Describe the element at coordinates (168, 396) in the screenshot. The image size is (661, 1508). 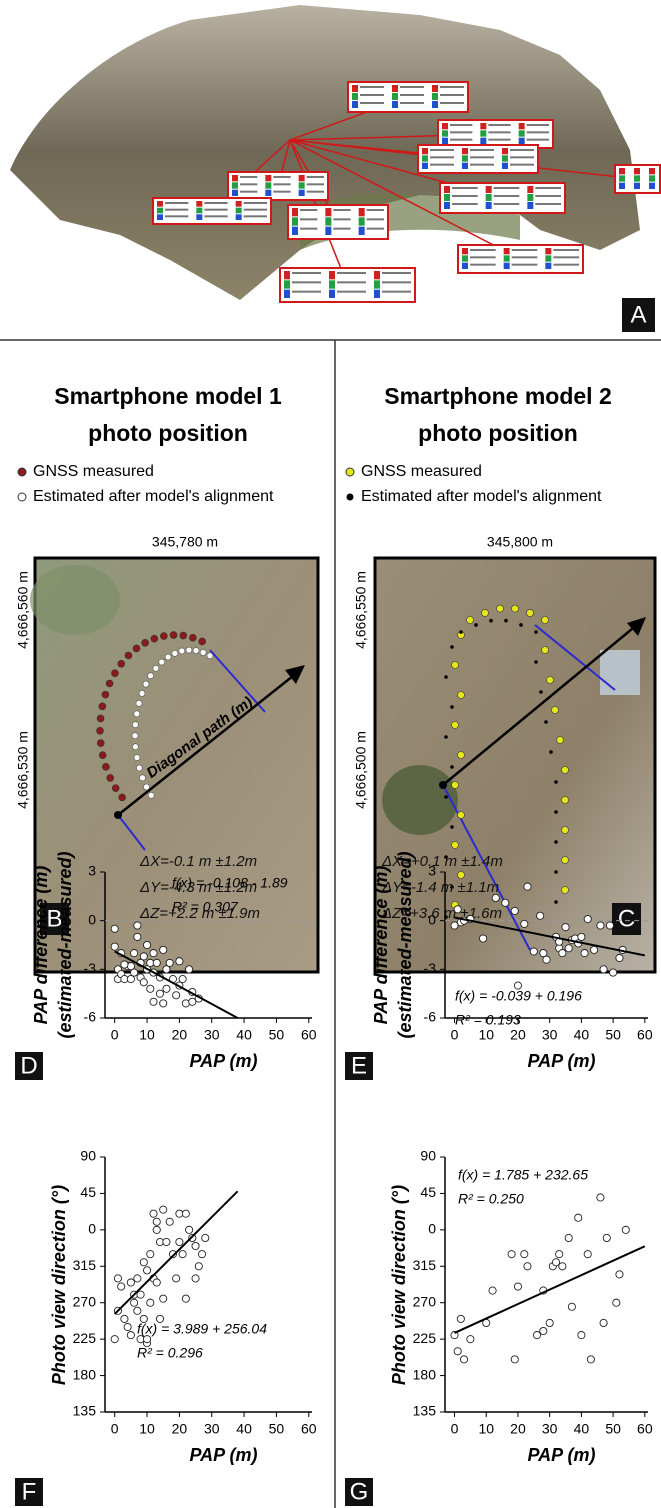
I see `panel-title: Smartphone model 1` at that location.